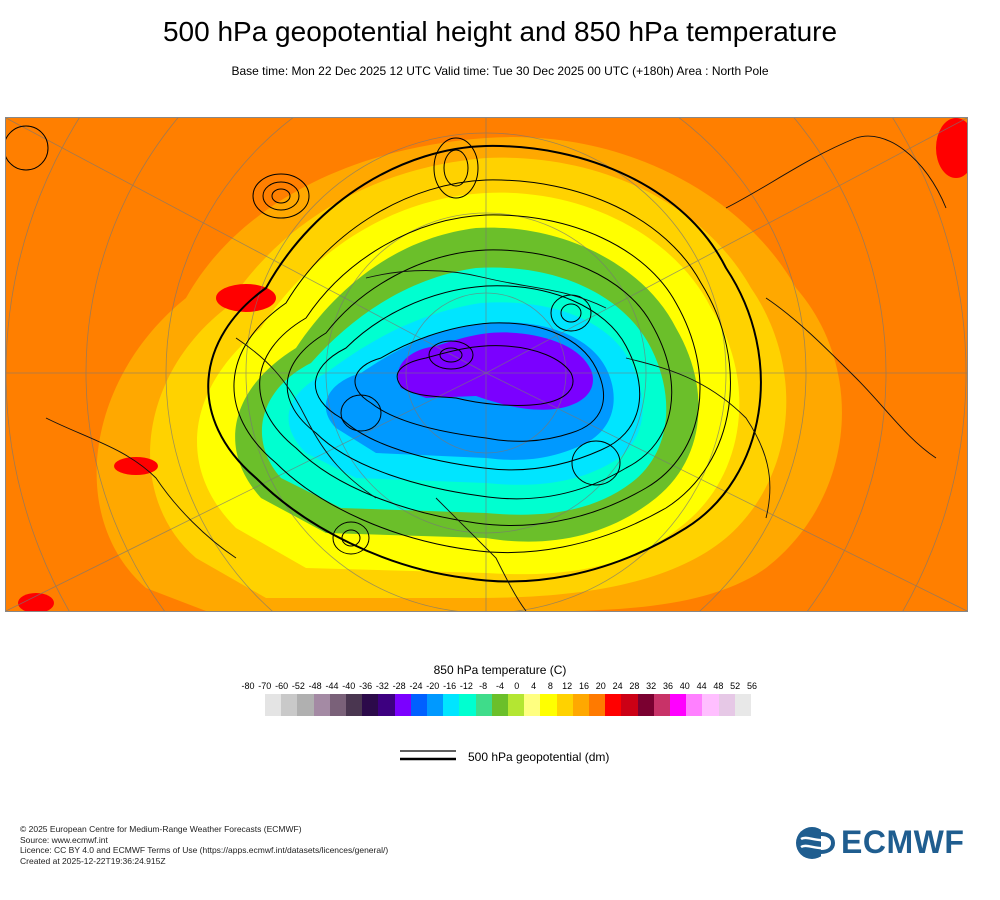 This screenshot has height=900, width=1000. Describe the element at coordinates (433, 686) in the screenshot. I see `colorbar-tick-label: -20` at that location.